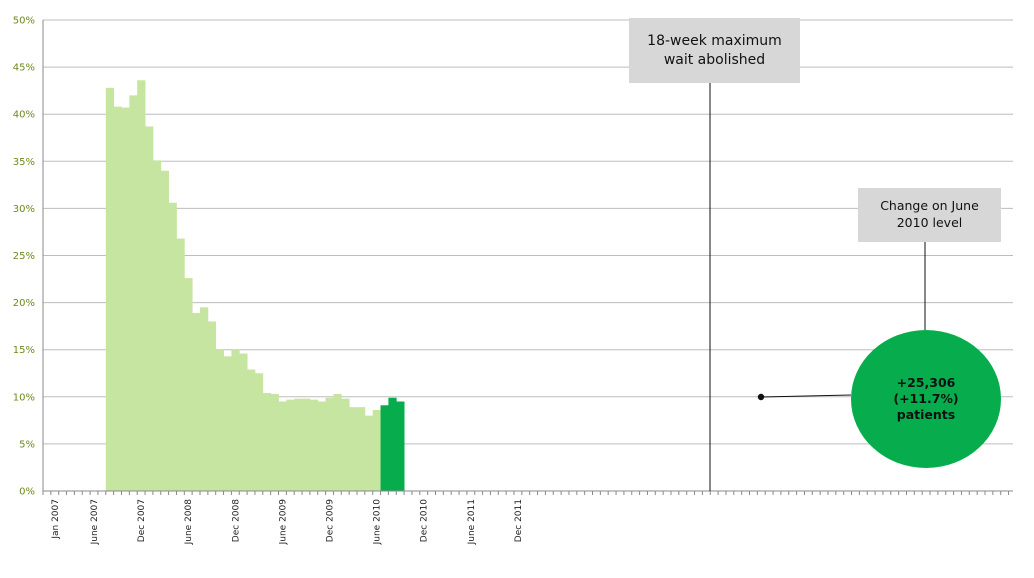 The width and height of the screenshot is (1034, 578). I want to click on x-tick-label: June 2010, so click(378, 522).